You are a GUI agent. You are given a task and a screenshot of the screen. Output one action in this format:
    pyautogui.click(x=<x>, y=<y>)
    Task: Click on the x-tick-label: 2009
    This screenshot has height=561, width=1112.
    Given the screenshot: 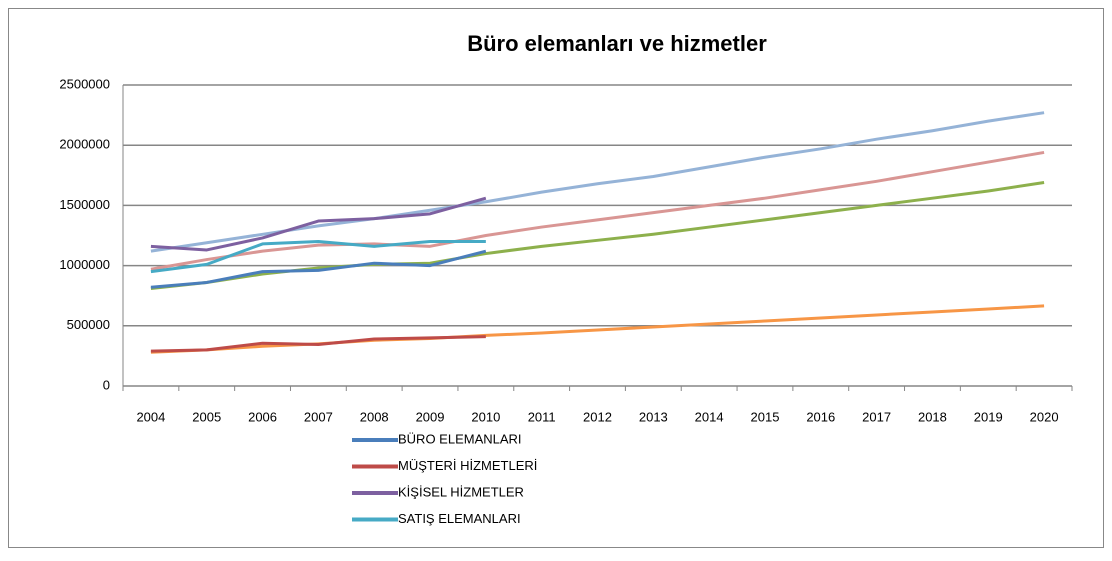 What is the action you would take?
    pyautogui.click(x=430, y=416)
    